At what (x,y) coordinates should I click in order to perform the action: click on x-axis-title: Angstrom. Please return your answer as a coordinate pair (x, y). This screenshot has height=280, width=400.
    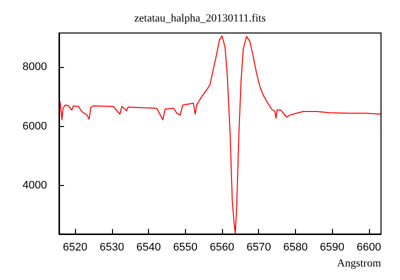
    Looking at the image, I should click on (359, 264).